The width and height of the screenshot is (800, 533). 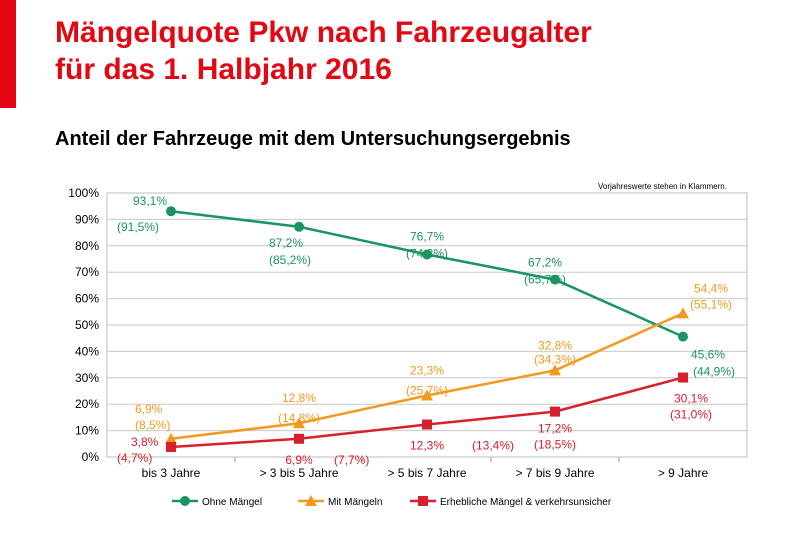 I want to click on y-tick-label: 40%, so click(x=87, y=351).